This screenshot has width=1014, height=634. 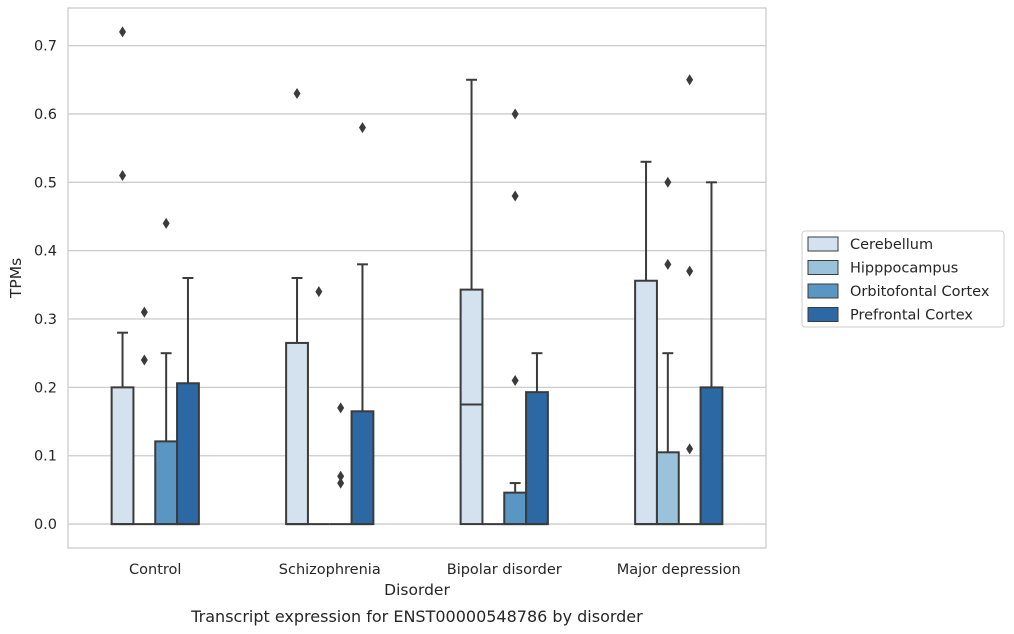 What do you see at coordinates (45, 252) in the screenshot?
I see `y-tick-label: 0.4` at bounding box center [45, 252].